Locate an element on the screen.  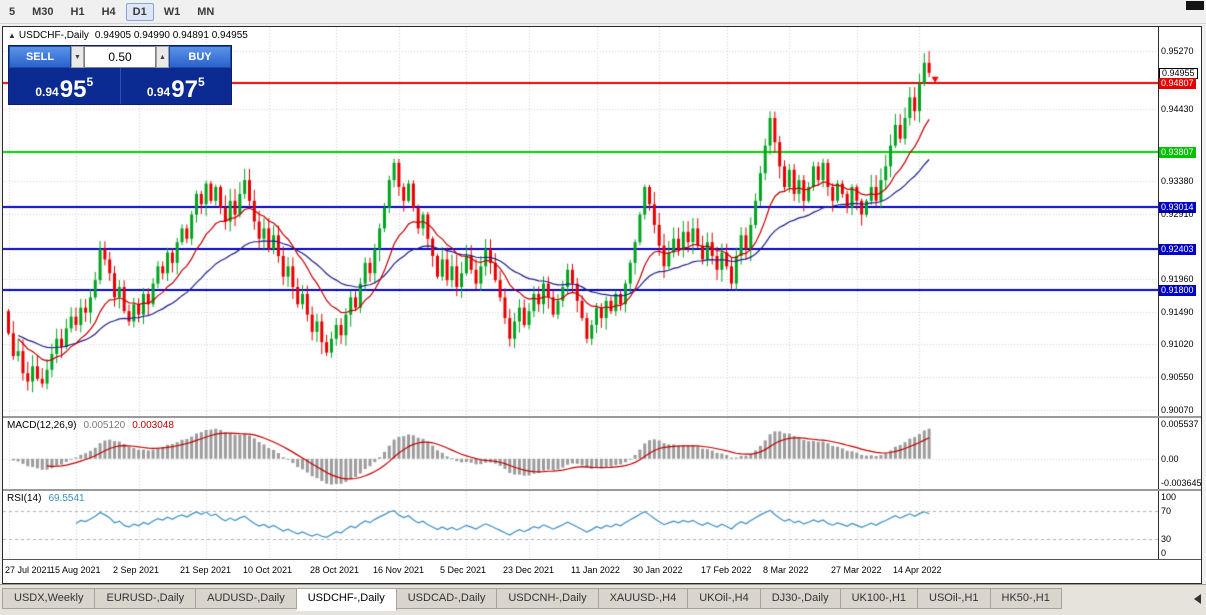
timeframe-button-h4: H4 is located at coordinates (108, 11).